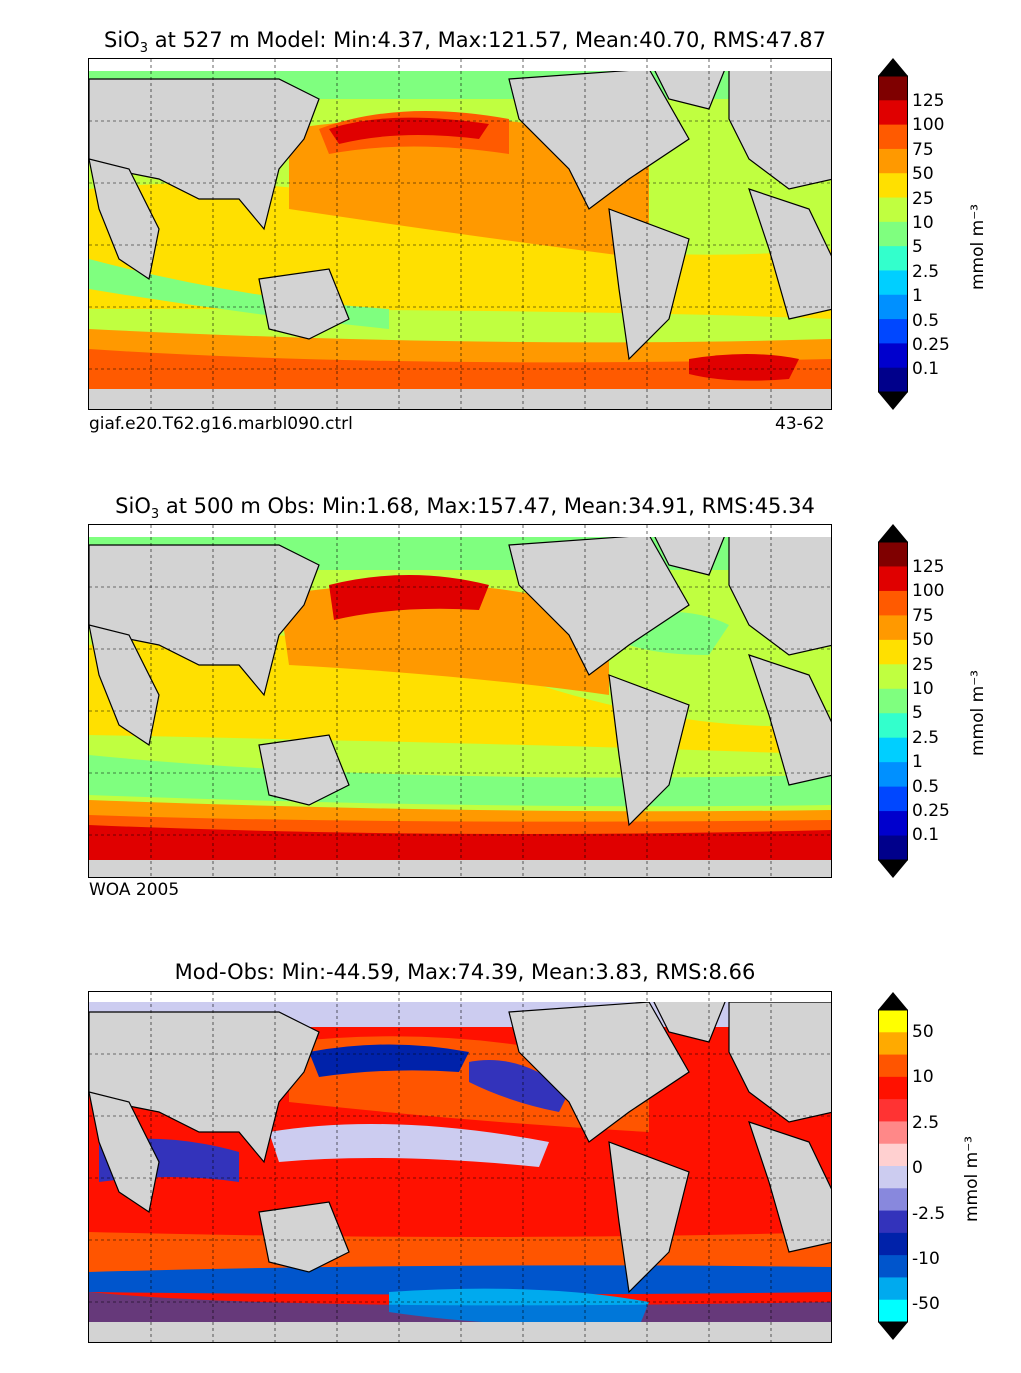 This screenshot has height=1373, width=1021. Describe the element at coordinates (978, 247) in the screenshot. I see `colorbar-unit-model: mmol m⁻³` at that location.